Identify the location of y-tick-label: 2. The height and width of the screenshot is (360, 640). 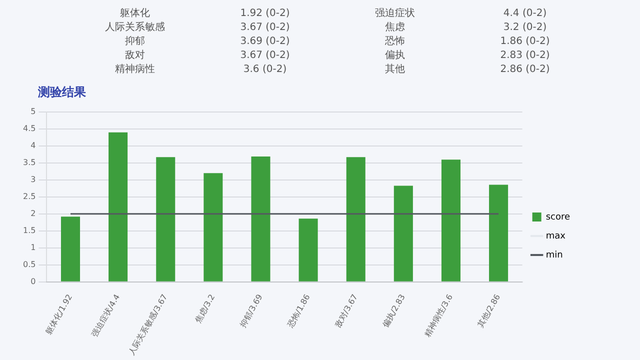
(33, 213).